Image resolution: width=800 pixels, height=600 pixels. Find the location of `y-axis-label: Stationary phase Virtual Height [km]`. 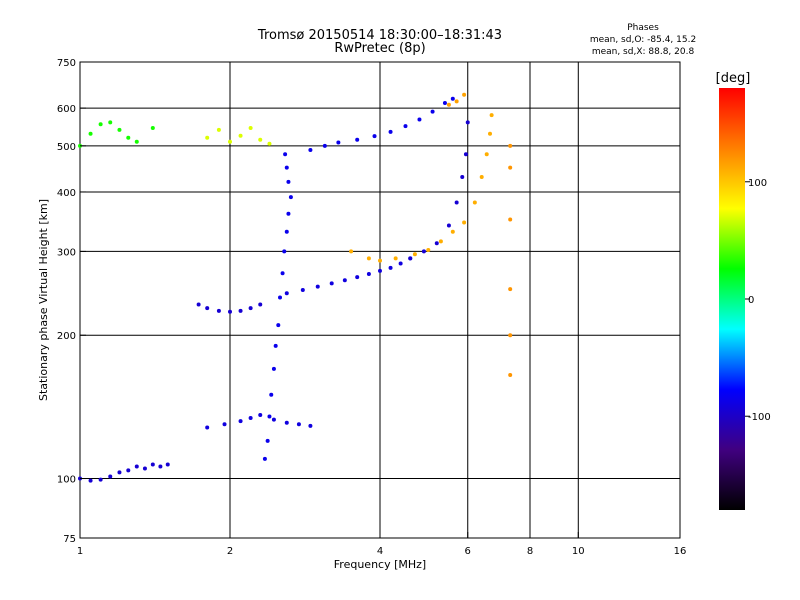

y-axis-label: Stationary phase Virtual Height [km] is located at coordinates (43, 300).